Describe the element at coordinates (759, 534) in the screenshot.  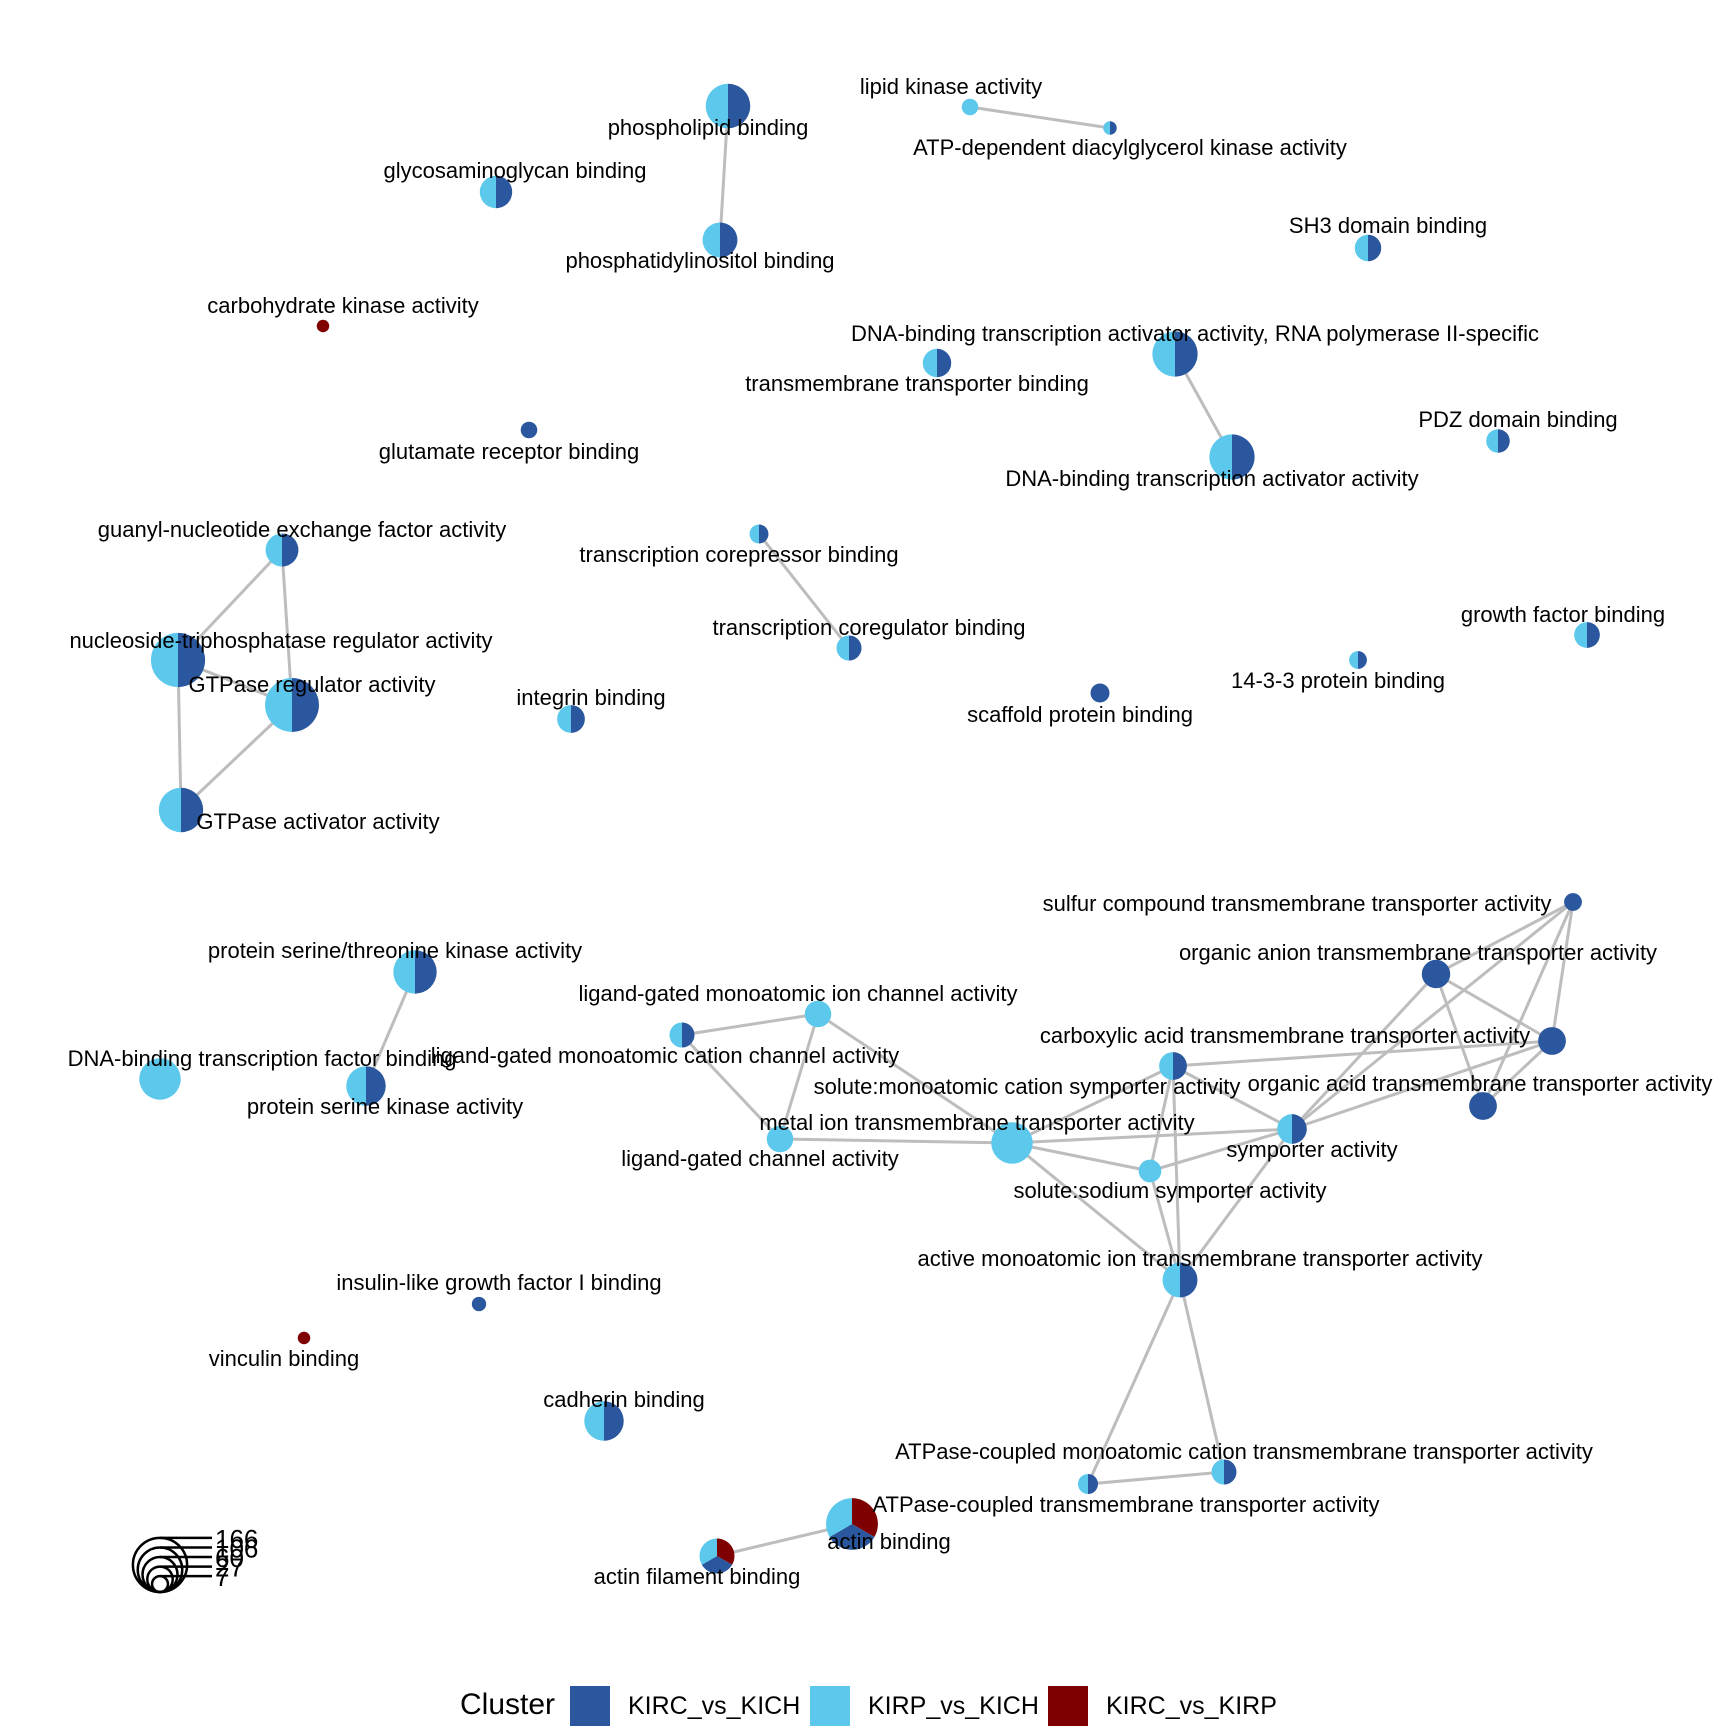
I see `node-transcription-corepressor-binding` at that location.